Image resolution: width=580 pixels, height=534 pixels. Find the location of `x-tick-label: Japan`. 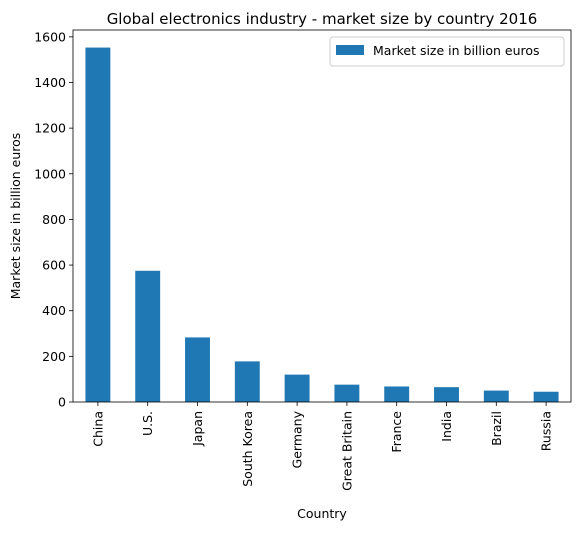

x-tick-label: Japan is located at coordinates (197, 429).